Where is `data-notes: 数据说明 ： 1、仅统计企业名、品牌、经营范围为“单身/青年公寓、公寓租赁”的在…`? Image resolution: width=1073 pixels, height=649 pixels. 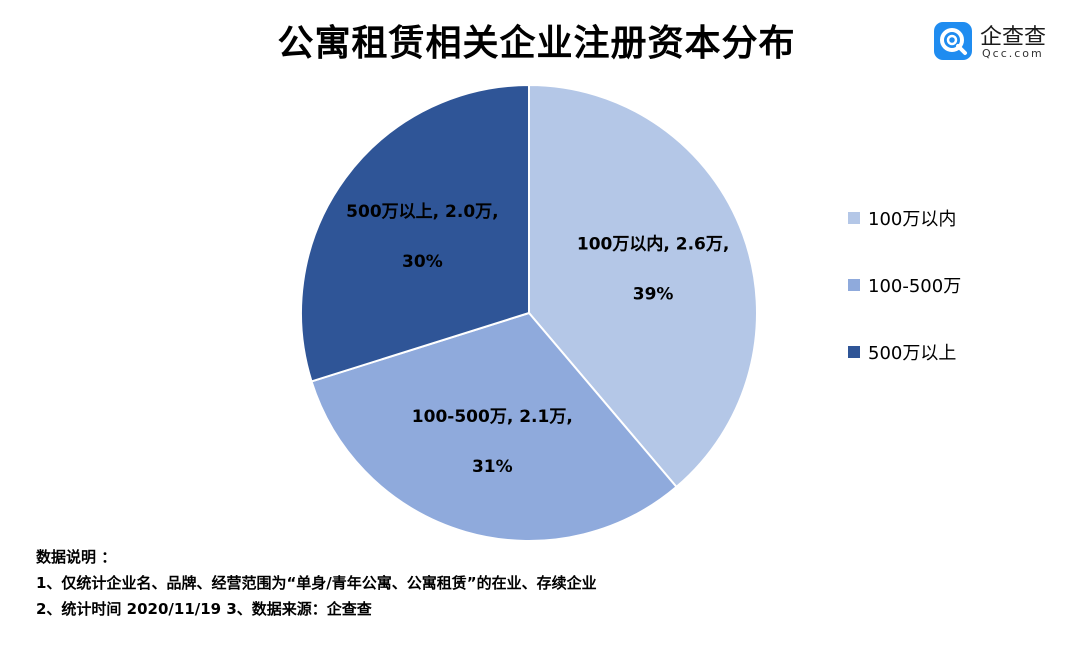
data-notes: 数据说明 ： 1、仅统计企业名、品牌、经营范围为“单身/青年公寓、公寓租赁”的在… is located at coordinates (316, 583).